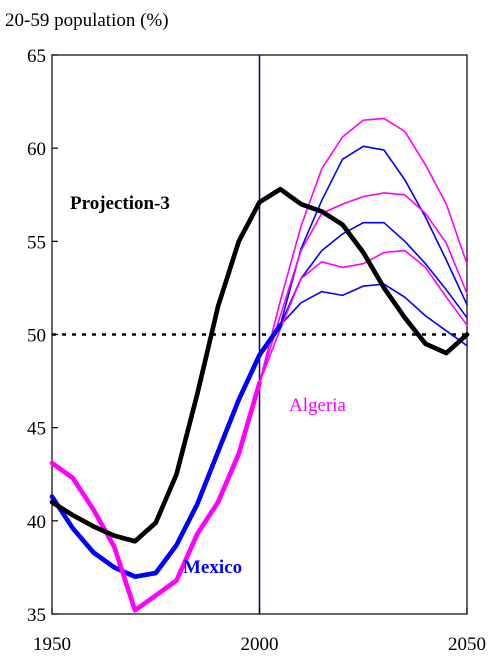 This screenshot has width=500, height=664. I want to click on x-tick-label: 2000, so click(260, 644).